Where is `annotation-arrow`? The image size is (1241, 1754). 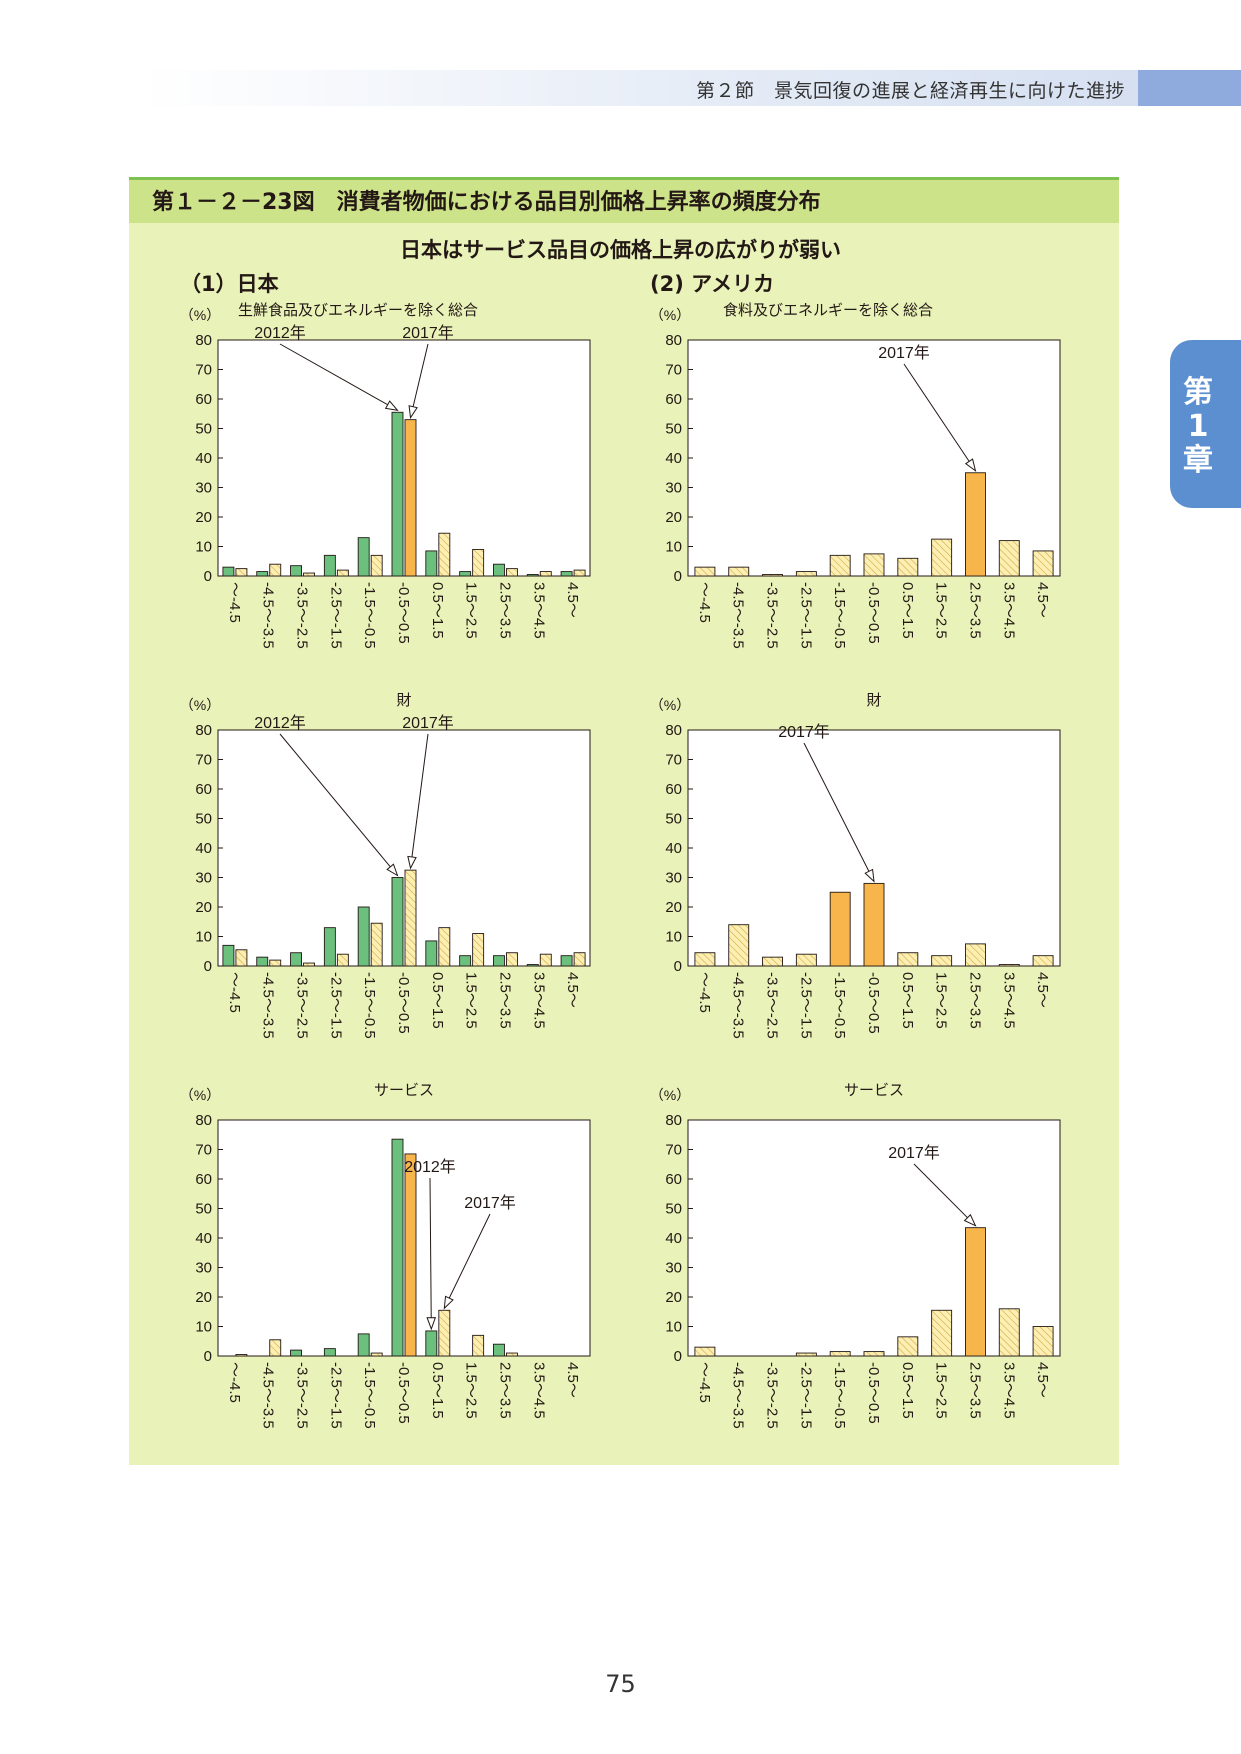
annotation-arrow is located at coordinates (944, 1195).